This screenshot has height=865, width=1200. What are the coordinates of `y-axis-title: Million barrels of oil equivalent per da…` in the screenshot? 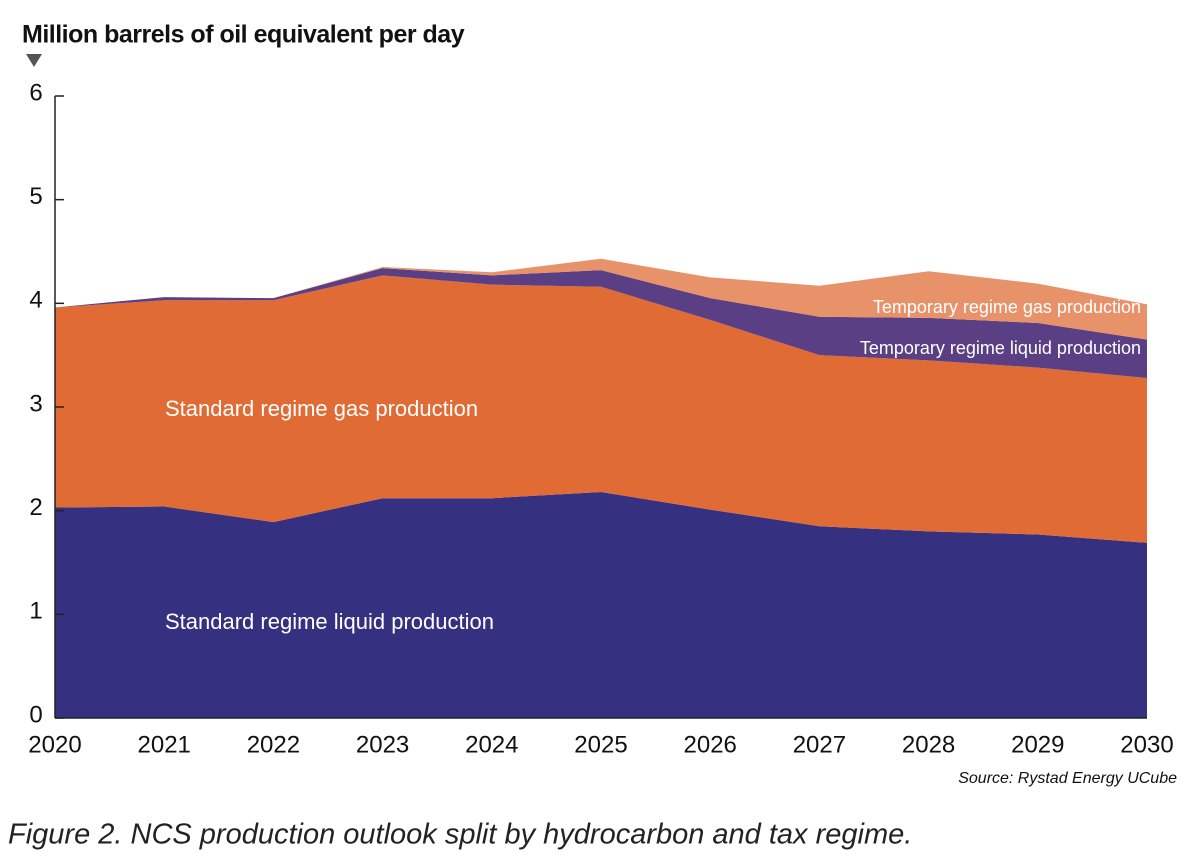 It's located at (243, 35).